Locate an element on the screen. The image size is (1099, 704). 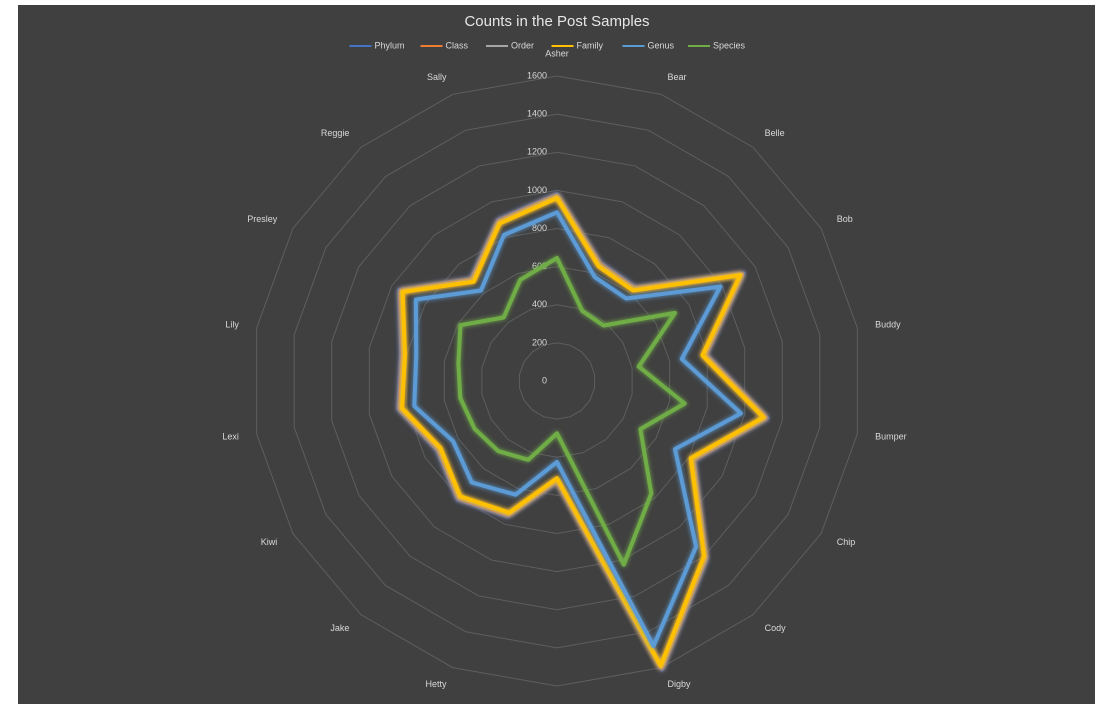
r-tick-label: 800 is located at coordinates (539, 228).